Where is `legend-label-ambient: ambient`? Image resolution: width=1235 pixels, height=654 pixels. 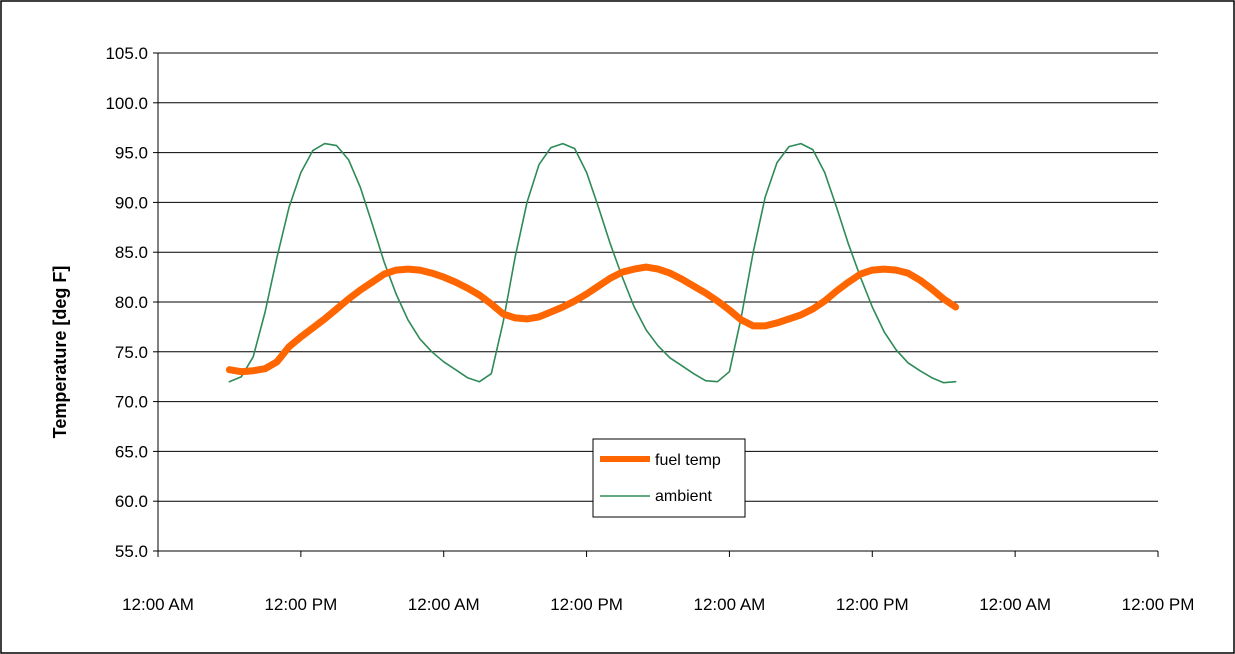
legend-label-ambient: ambient is located at coordinates (683, 496).